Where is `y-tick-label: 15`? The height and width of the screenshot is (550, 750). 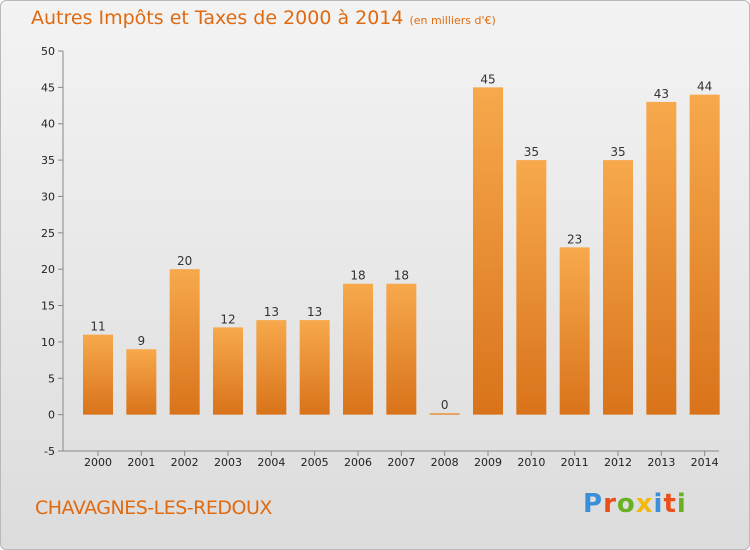 y-tick-label: 15 is located at coordinates (48, 306).